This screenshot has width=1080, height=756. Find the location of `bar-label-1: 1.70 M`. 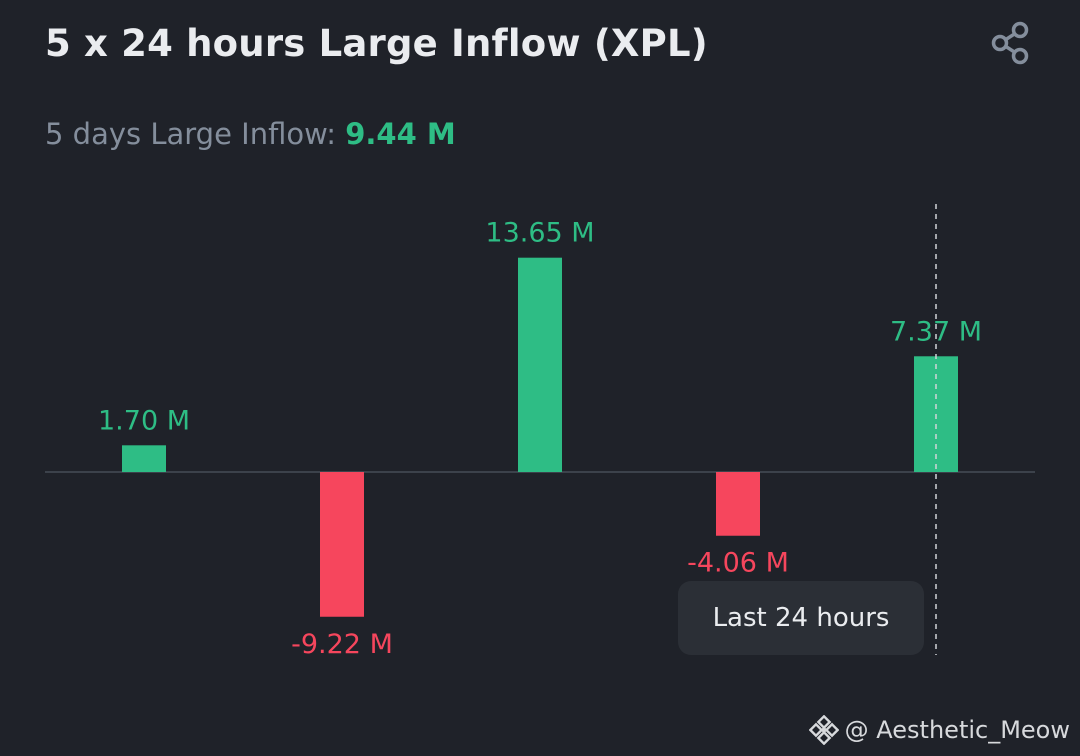

bar-label-1: 1.70 M is located at coordinates (144, 420).